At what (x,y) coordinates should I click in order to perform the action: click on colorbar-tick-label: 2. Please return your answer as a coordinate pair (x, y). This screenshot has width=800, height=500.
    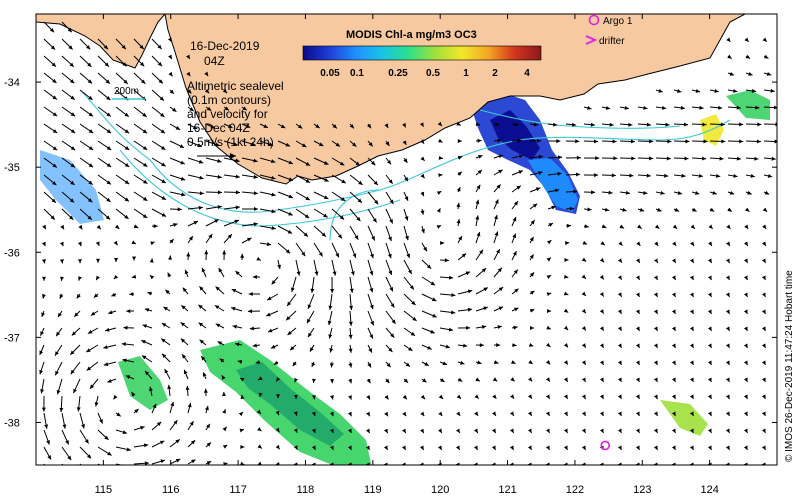
    Looking at the image, I should click on (495, 73).